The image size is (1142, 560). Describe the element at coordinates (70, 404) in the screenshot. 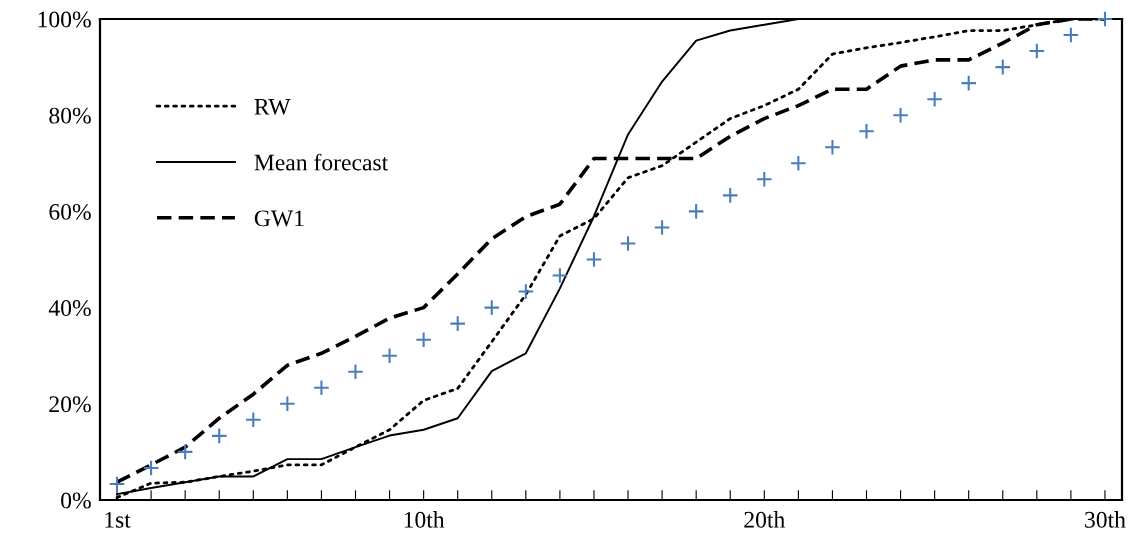

I see `y-tick-label: 20%` at that location.